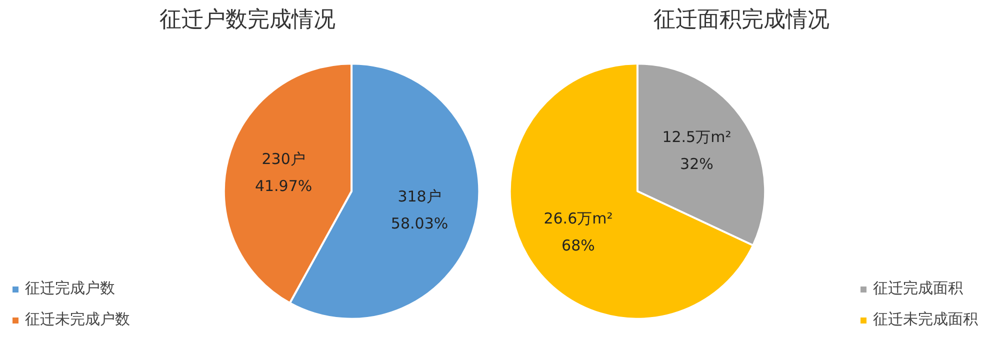 The width and height of the screenshot is (988, 339). What do you see at coordinates (925, 319) in the screenshot?
I see `legend-label: 征迁未完成面积` at bounding box center [925, 319].